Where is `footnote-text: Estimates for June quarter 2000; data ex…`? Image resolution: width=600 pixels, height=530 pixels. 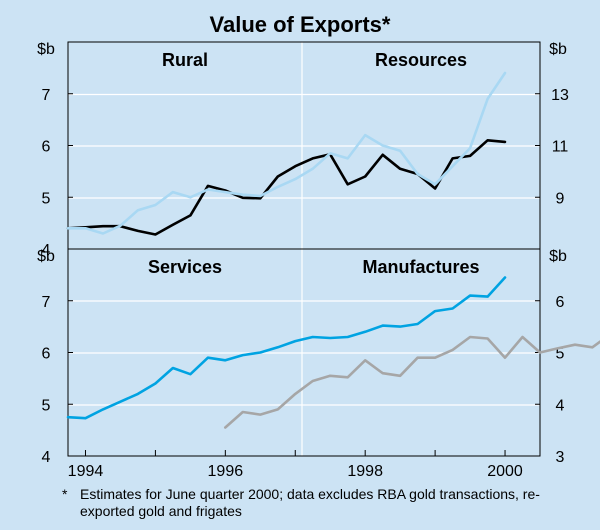
footnote-text: Estimates for June quarter 2000; data ex… is located at coordinates (310, 502).